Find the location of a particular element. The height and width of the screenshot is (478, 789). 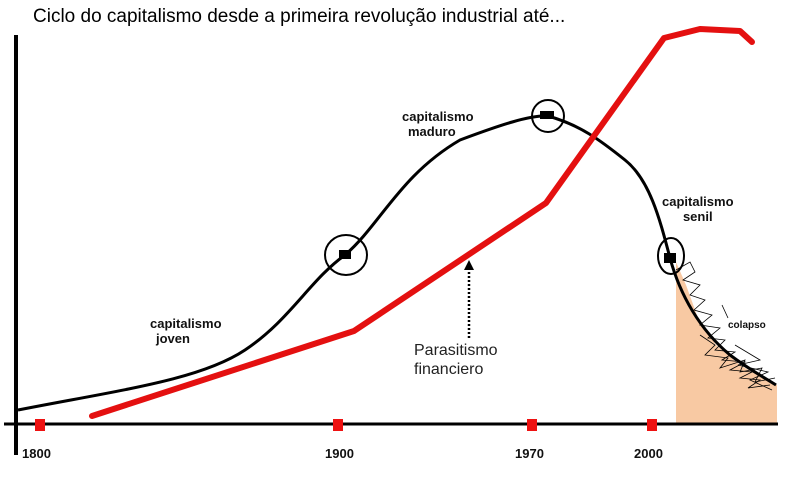

label-young-line1: capitalismo is located at coordinates (186, 323).